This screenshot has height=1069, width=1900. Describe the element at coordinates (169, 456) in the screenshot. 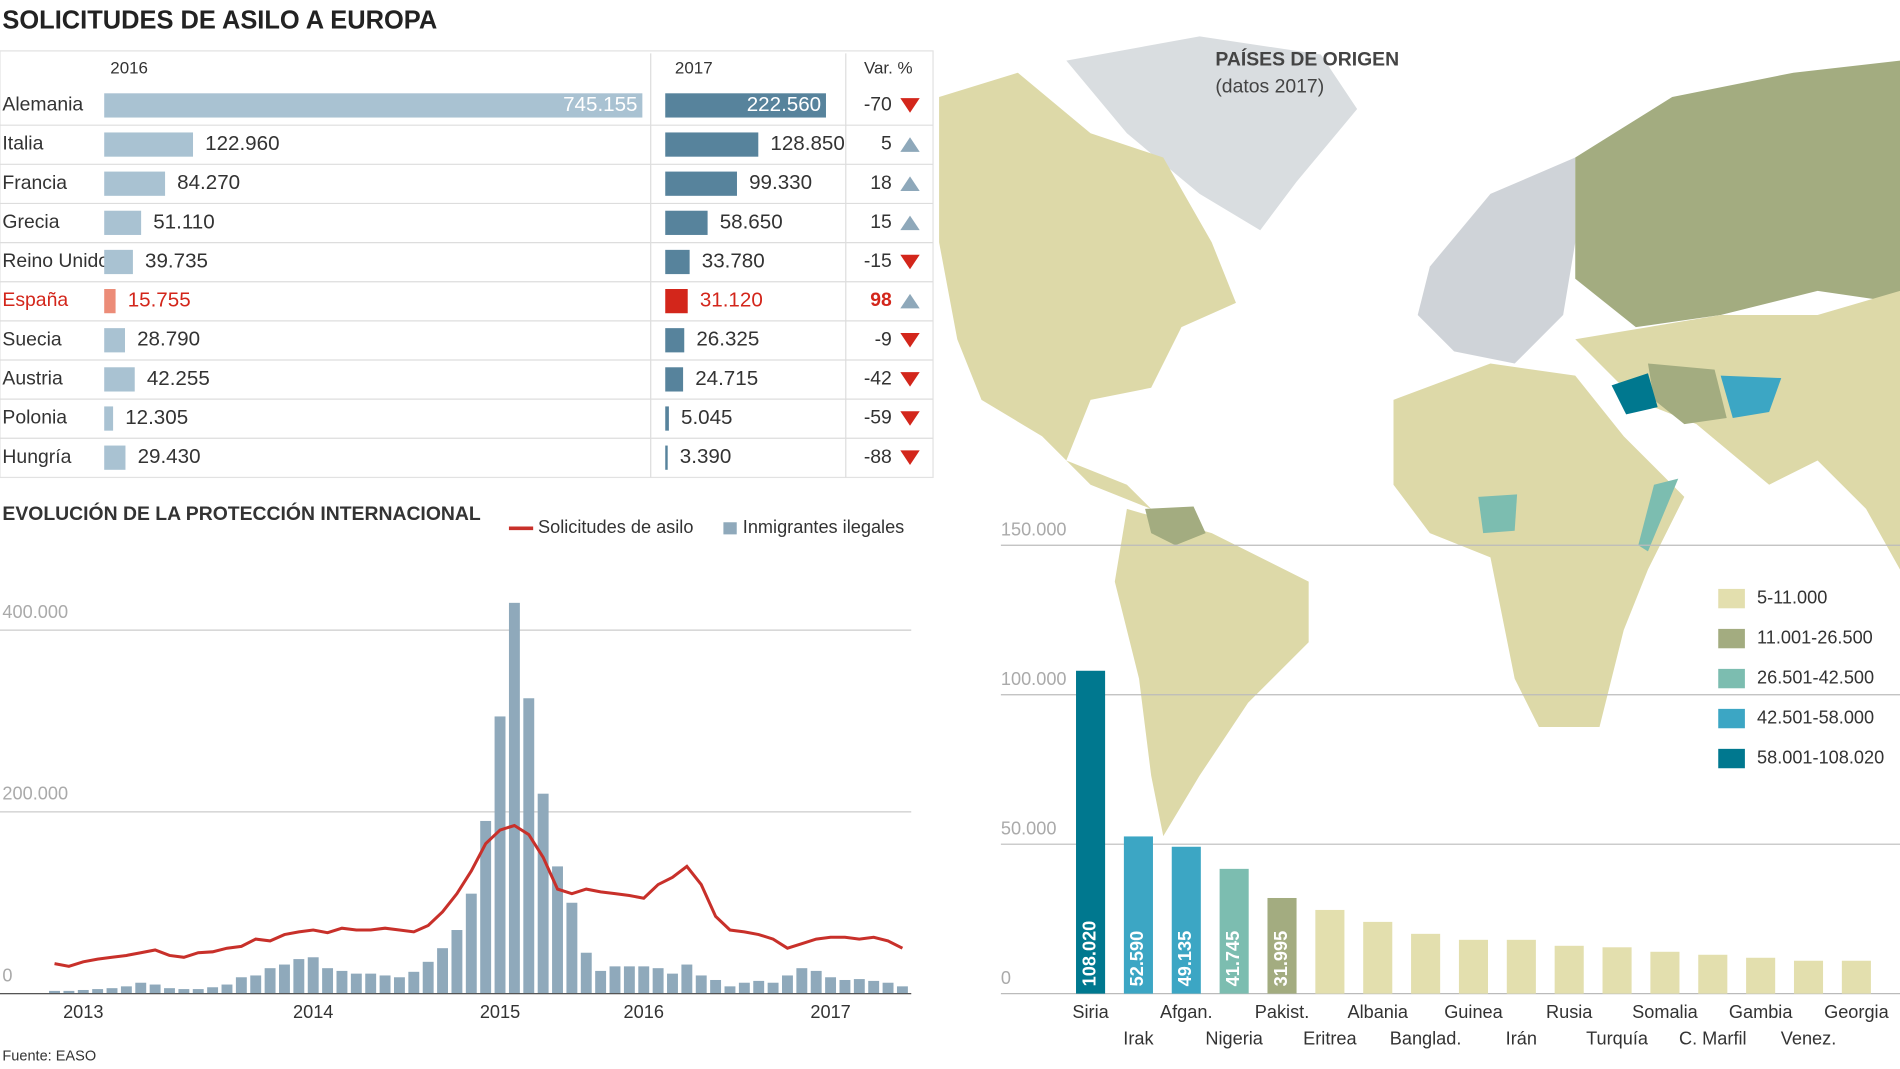

I see `value-label: 29.430` at that location.